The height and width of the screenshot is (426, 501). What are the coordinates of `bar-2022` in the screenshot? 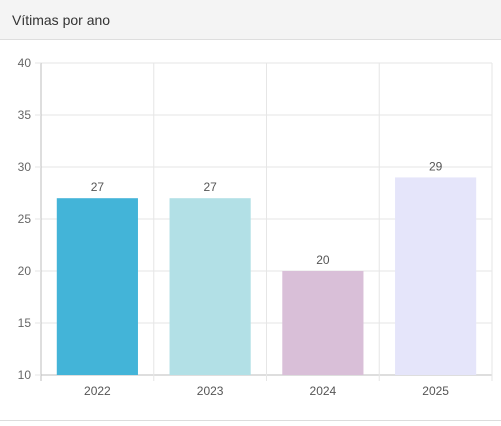 It's located at (97, 286).